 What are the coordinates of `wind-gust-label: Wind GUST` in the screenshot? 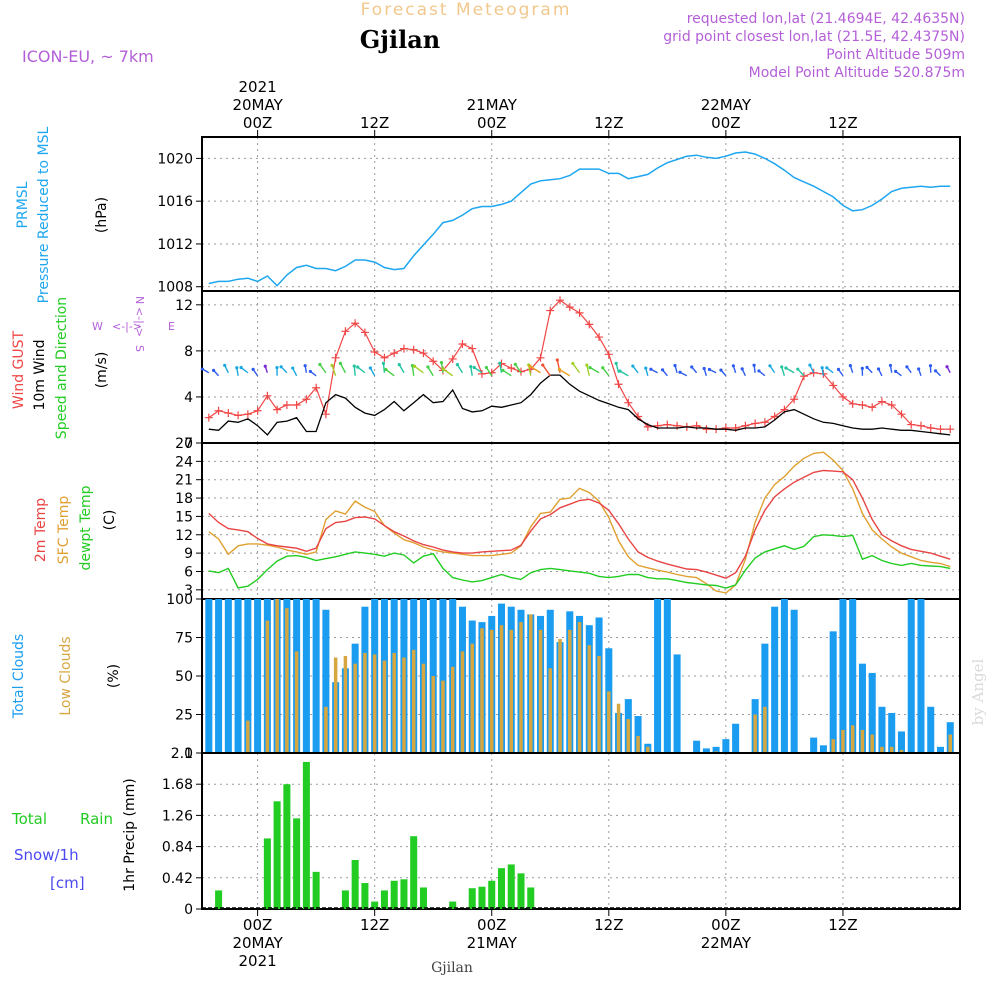 It's located at (19, 369).